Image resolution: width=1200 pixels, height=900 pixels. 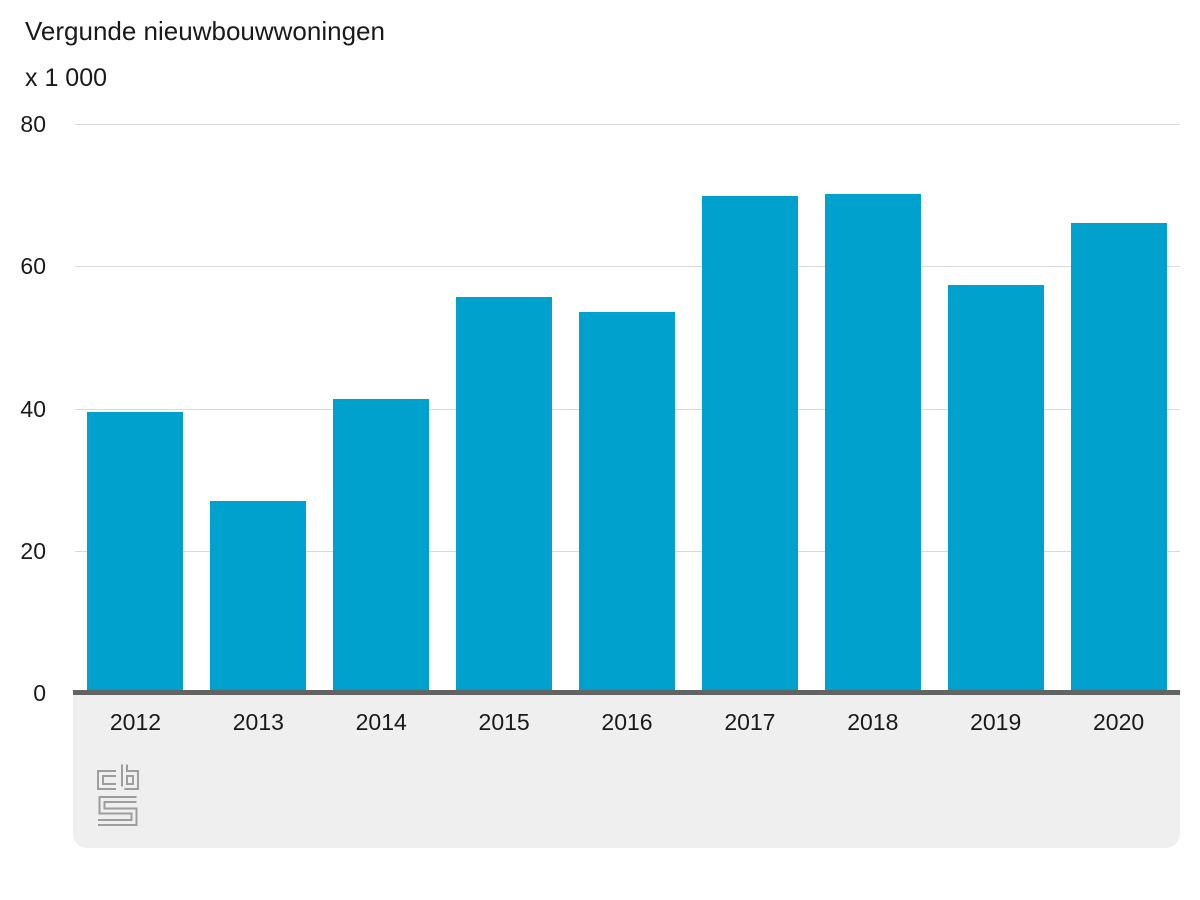 What do you see at coordinates (1118, 457) in the screenshot?
I see `bar-2020` at bounding box center [1118, 457].